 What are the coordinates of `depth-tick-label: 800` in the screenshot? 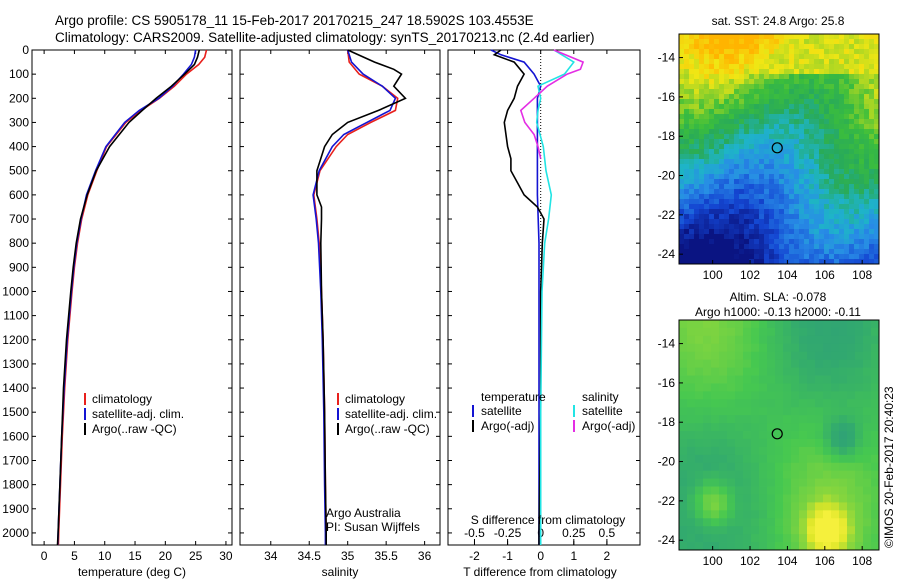 It's located at (19, 243).